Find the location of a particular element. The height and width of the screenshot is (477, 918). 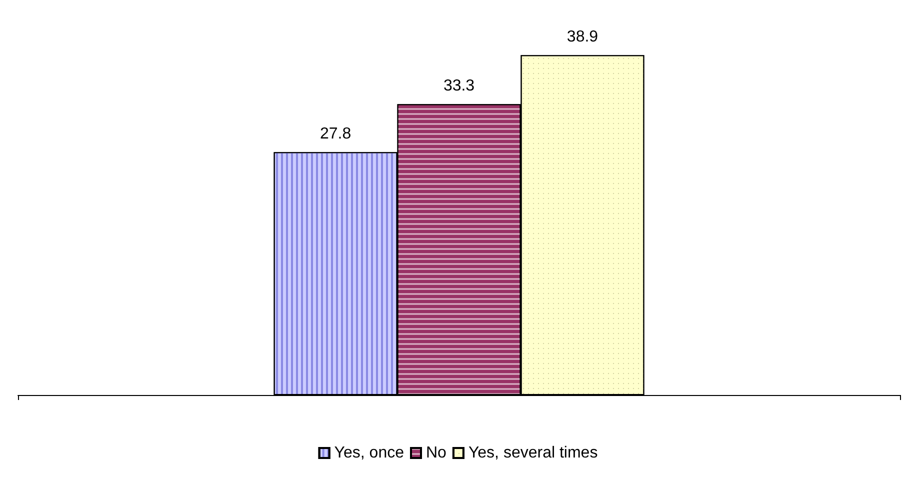

data-label: 27.8 is located at coordinates (336, 134).